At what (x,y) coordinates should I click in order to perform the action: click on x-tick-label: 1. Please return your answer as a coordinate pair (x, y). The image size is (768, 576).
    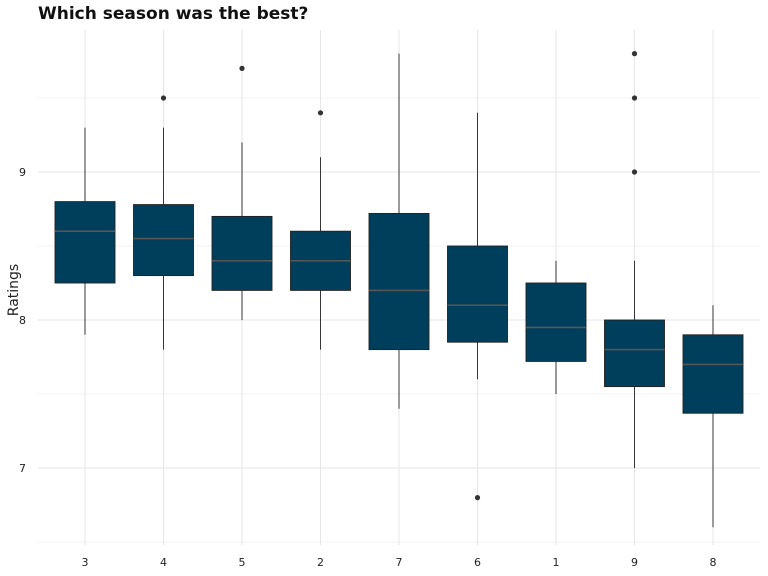
    Looking at the image, I should click on (556, 562).